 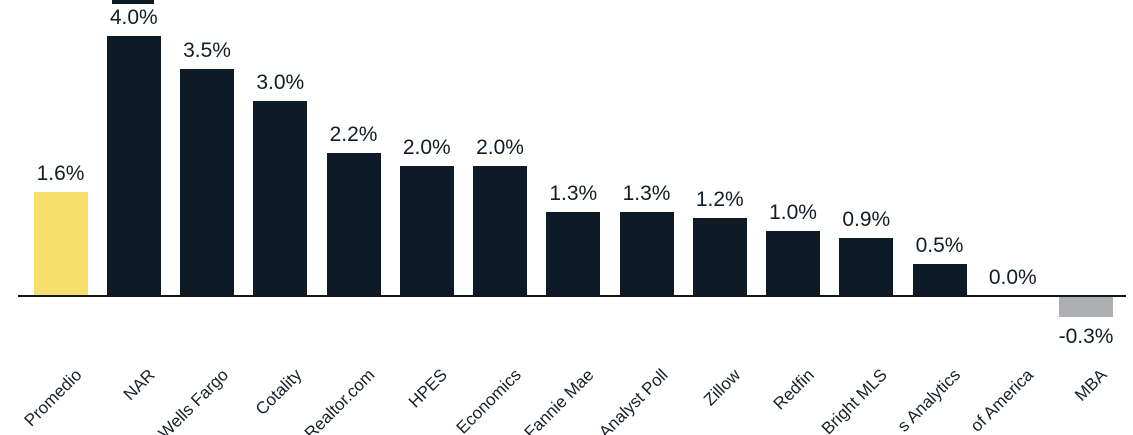 I want to click on value-label: 3.5%, so click(x=207, y=50).